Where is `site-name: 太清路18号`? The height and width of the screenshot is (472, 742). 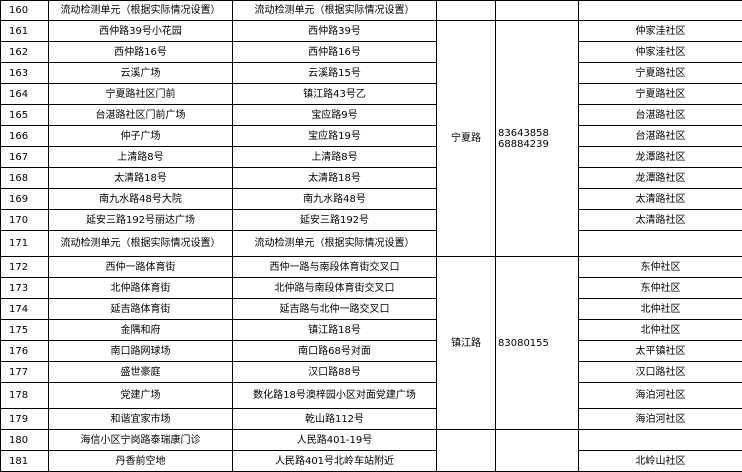
site-name: 太清路18号 is located at coordinates (141, 178).